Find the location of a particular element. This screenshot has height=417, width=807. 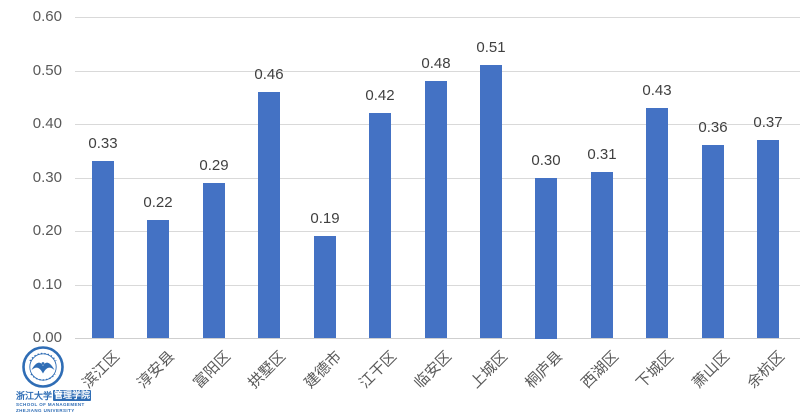

x-axis-category-label: 西湖区 is located at coordinates (600, 370).